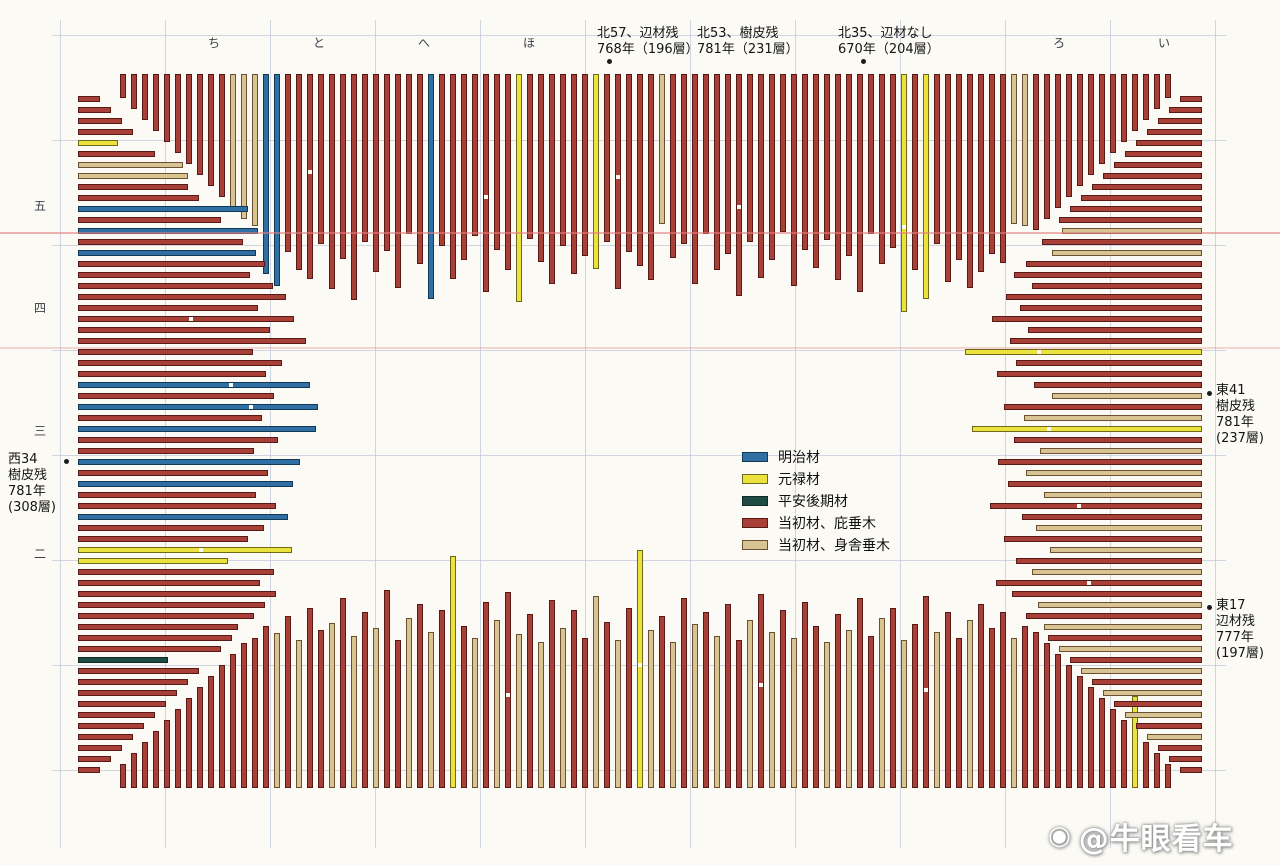 Image resolution: width=1280 pixels, height=865 pixels. Describe the element at coordinates (799, 480) in the screenshot. I see `legend-label: 元禄材` at that location.